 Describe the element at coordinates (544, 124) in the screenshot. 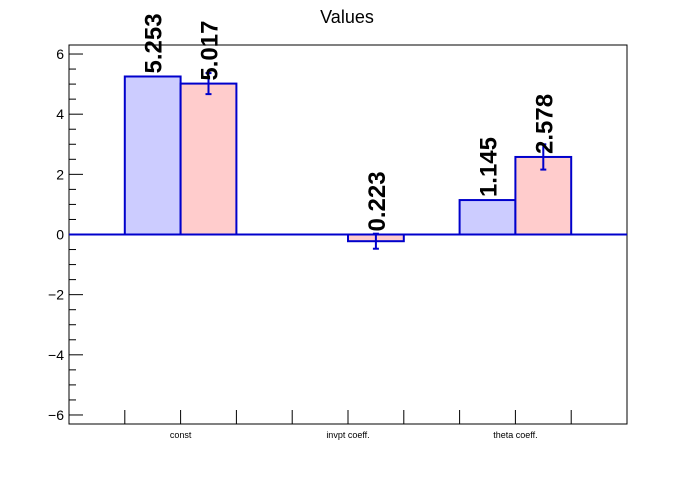

I see `data-label: 2.578` at that location.